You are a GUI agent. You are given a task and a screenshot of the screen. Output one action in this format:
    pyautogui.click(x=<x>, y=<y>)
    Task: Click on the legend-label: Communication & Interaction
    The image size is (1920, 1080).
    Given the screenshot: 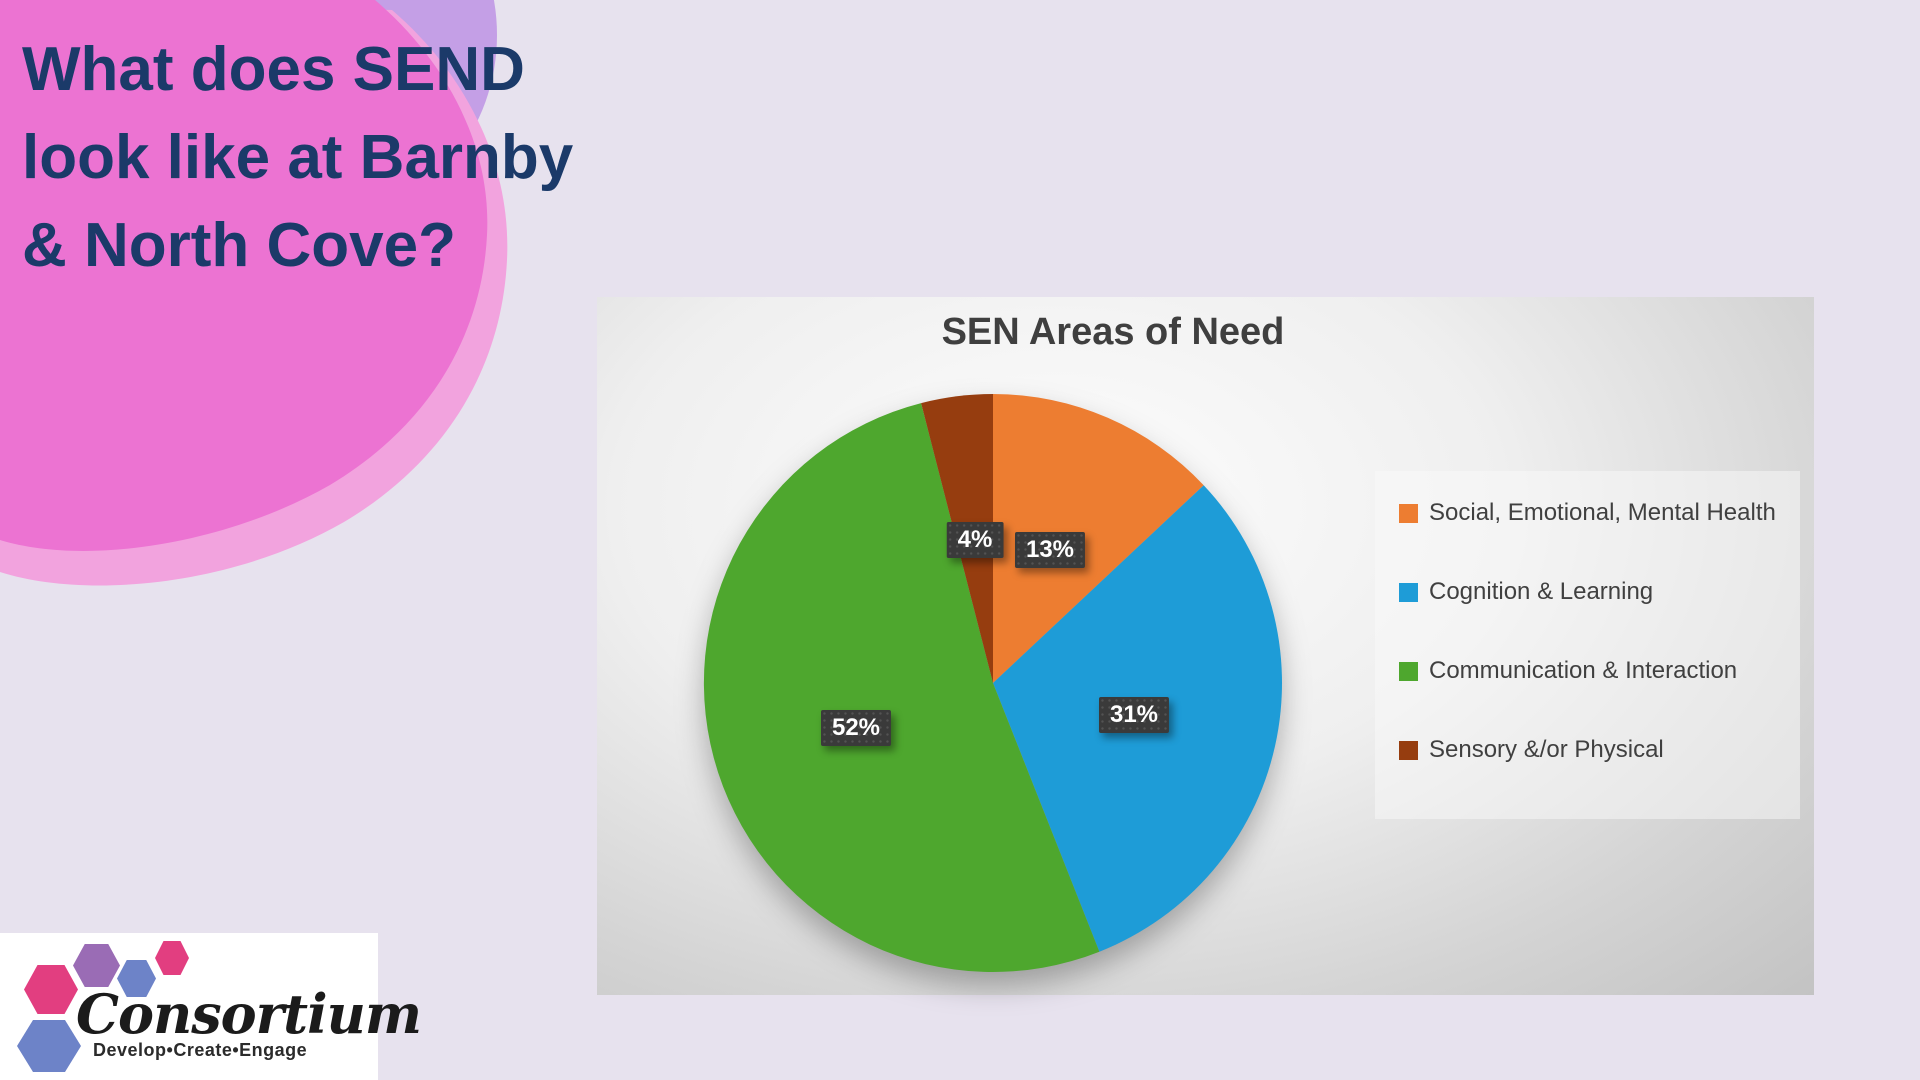 What is the action you would take?
    pyautogui.click(x=1583, y=670)
    